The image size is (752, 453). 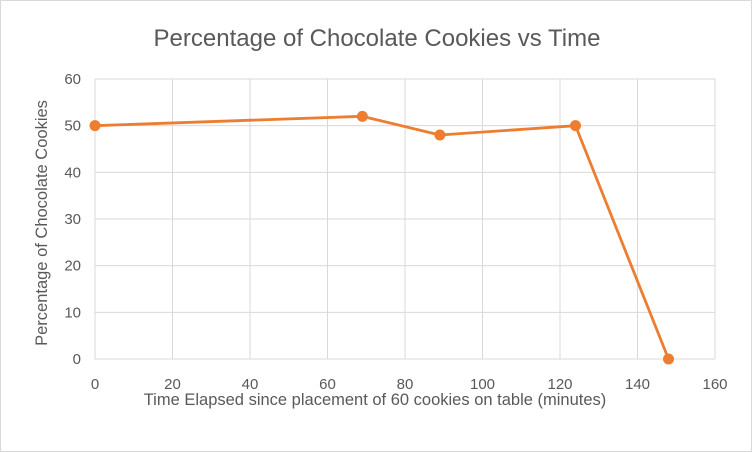 I want to click on x-tick-label: 20, so click(x=172, y=384).